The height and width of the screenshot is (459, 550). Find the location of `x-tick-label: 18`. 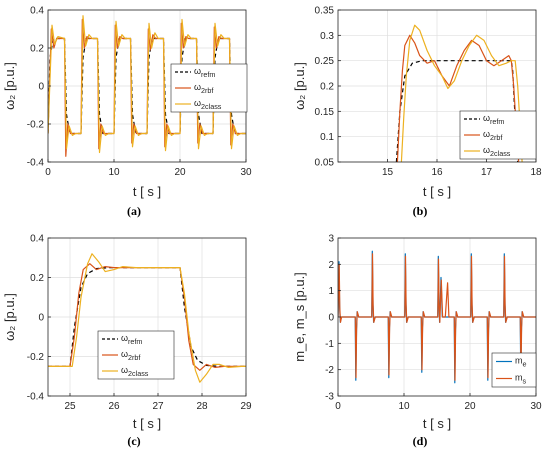

x-tick-label: 18 is located at coordinates (536, 172).